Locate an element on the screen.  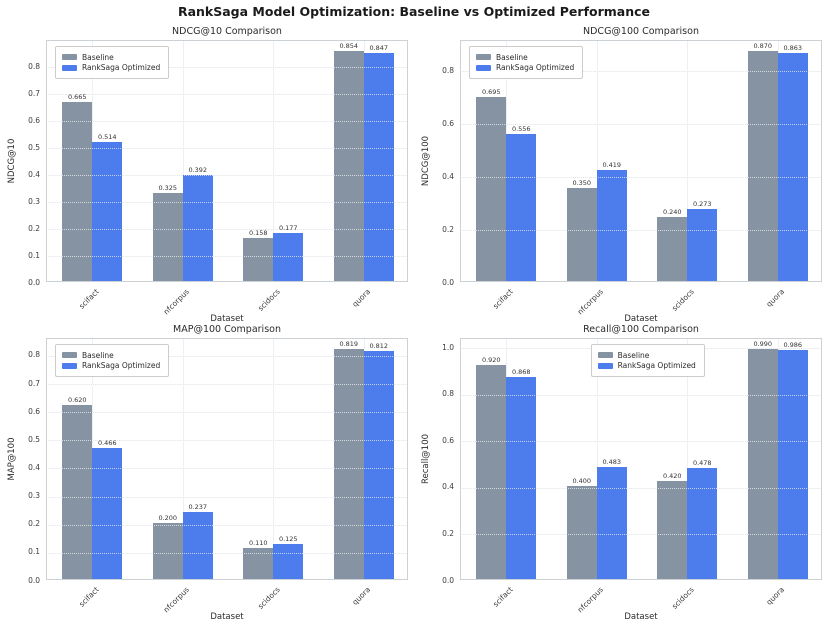
bar-value-label: 0.237 is located at coordinates (198, 507).